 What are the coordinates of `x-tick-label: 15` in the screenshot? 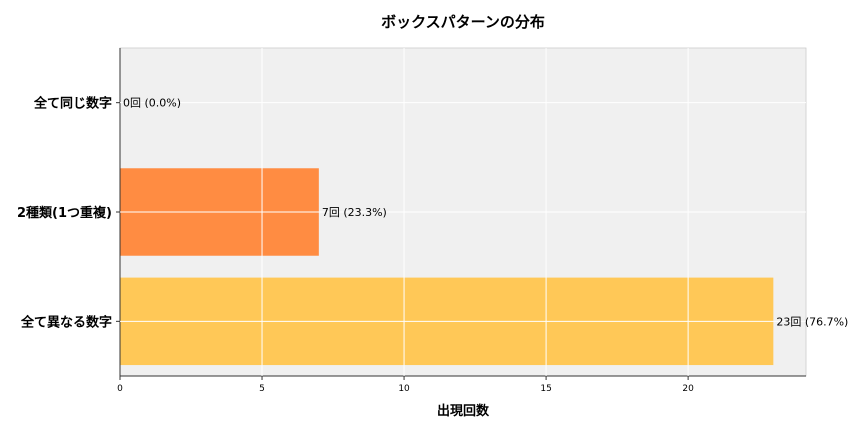 It's located at (545, 389).